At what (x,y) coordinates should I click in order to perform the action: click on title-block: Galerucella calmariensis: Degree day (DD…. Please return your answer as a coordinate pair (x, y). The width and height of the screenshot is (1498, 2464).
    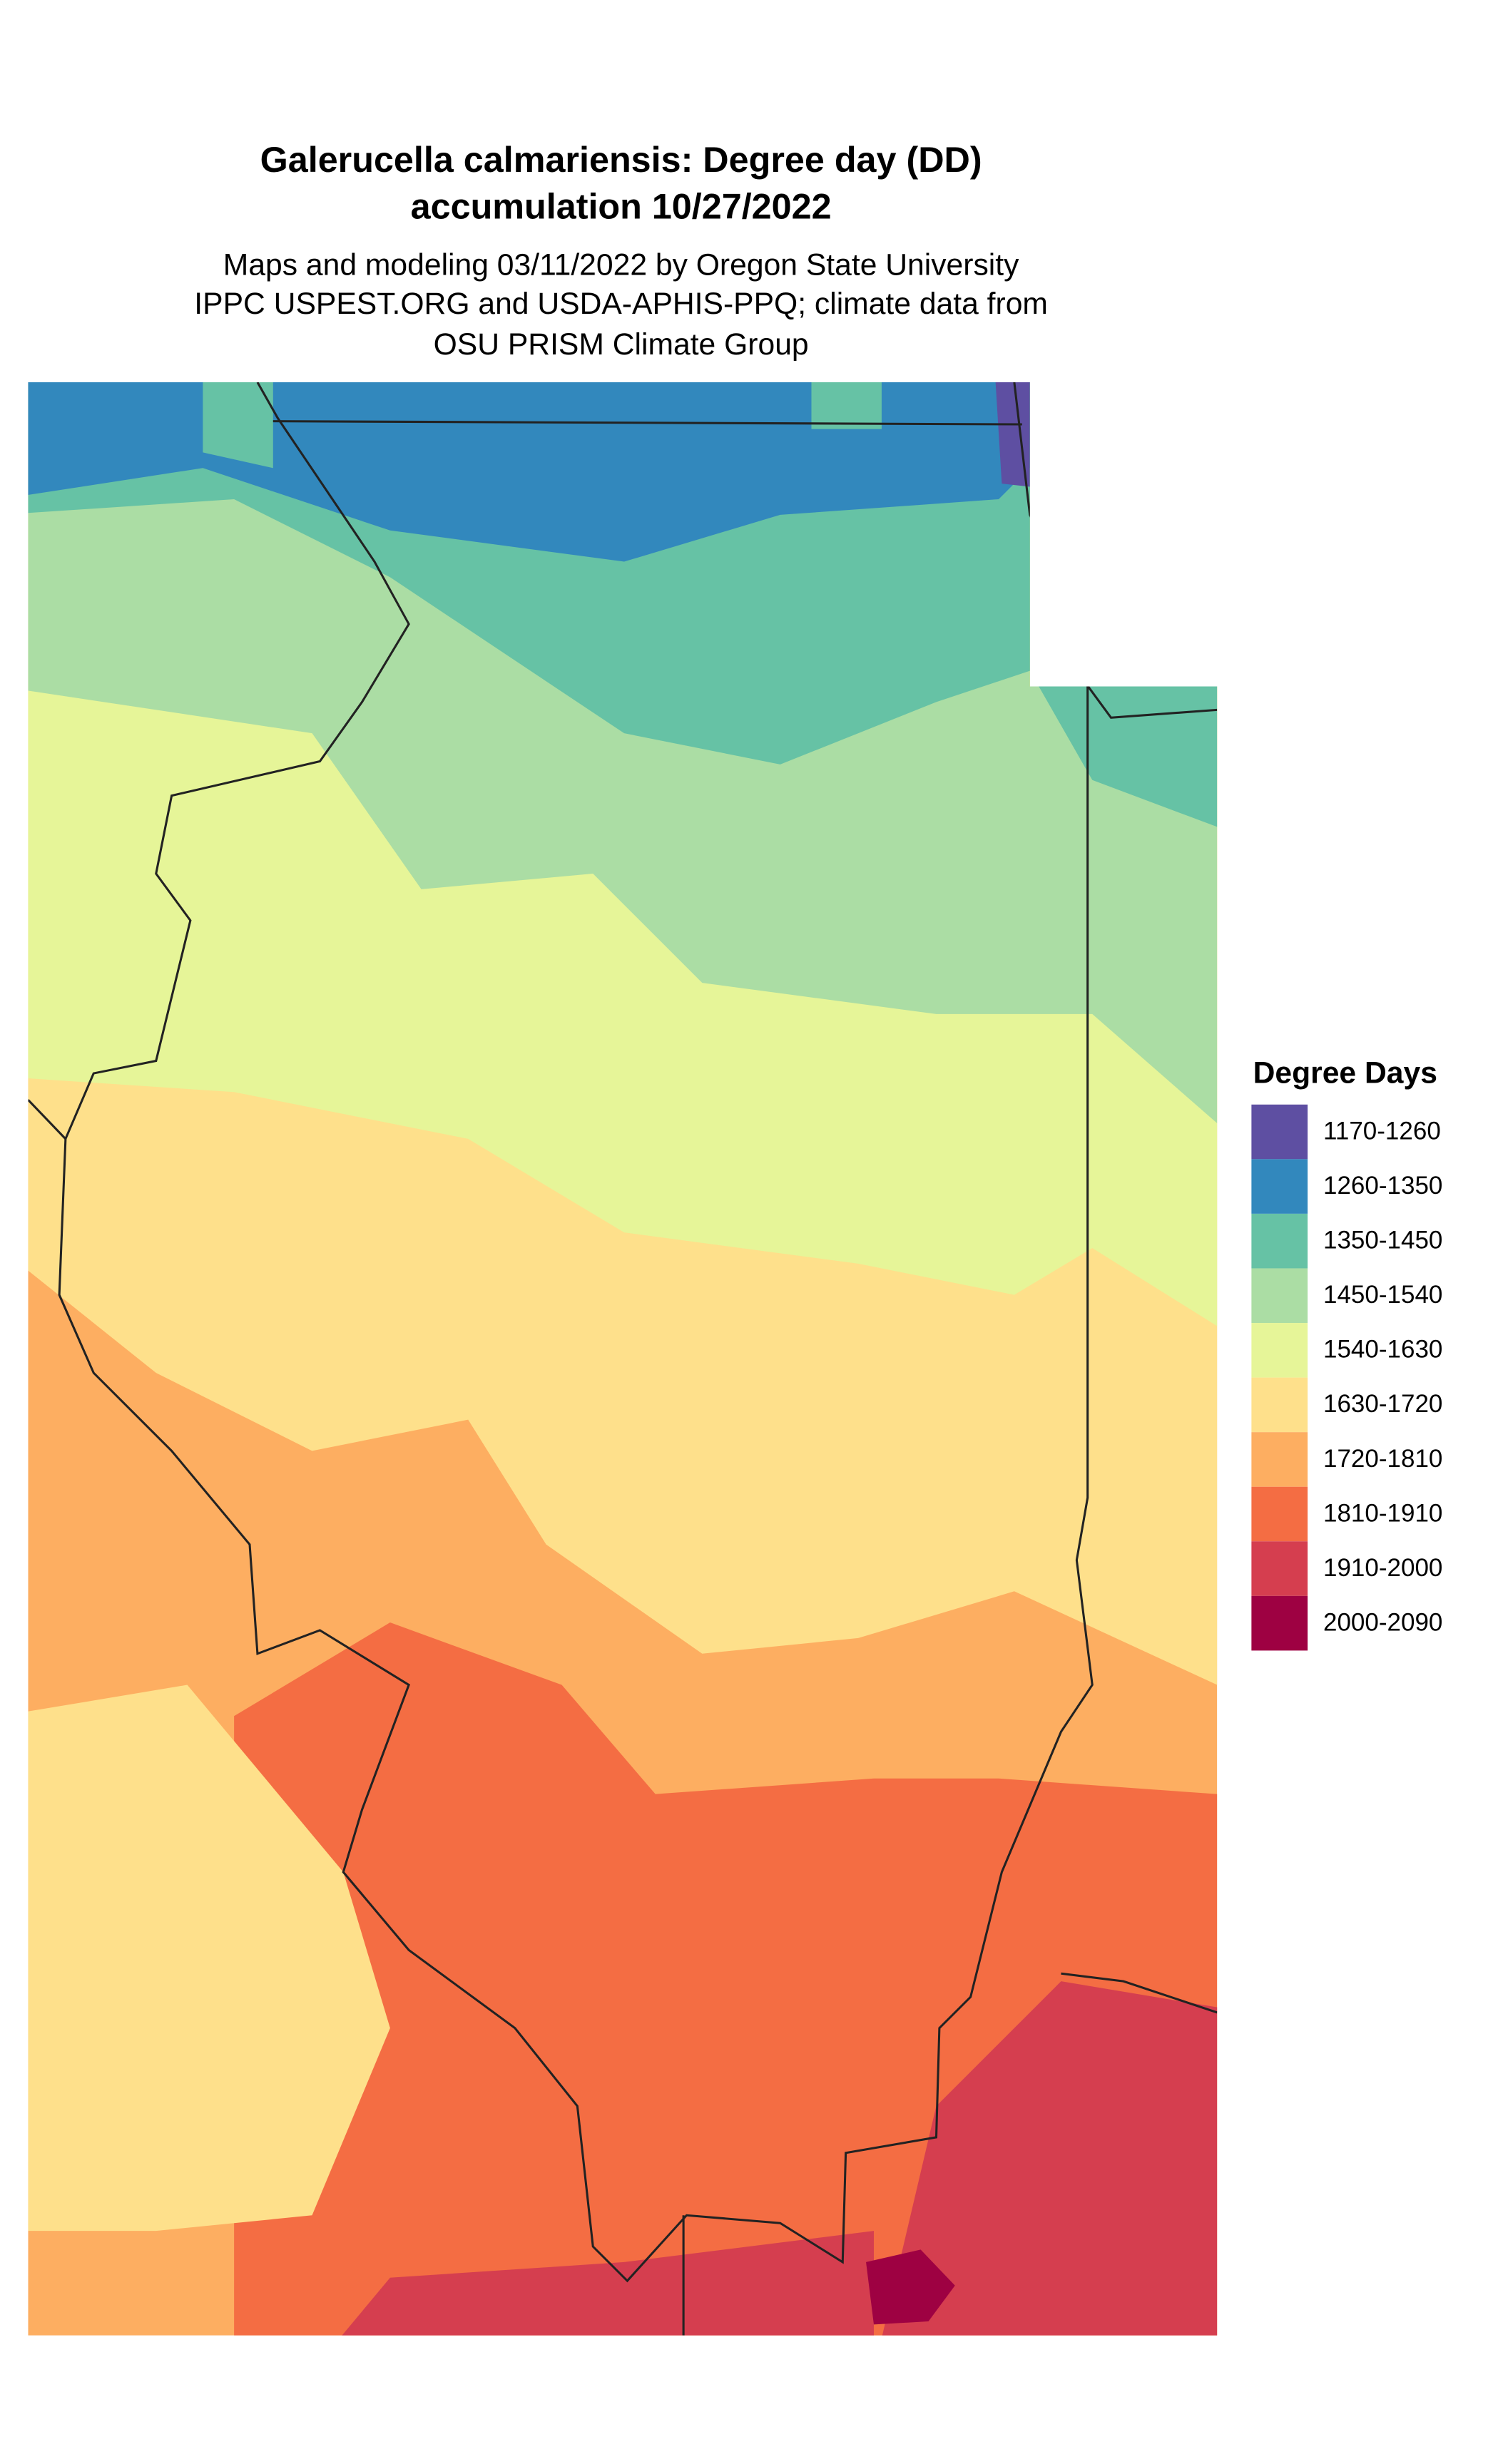
    Looking at the image, I should click on (621, 251).